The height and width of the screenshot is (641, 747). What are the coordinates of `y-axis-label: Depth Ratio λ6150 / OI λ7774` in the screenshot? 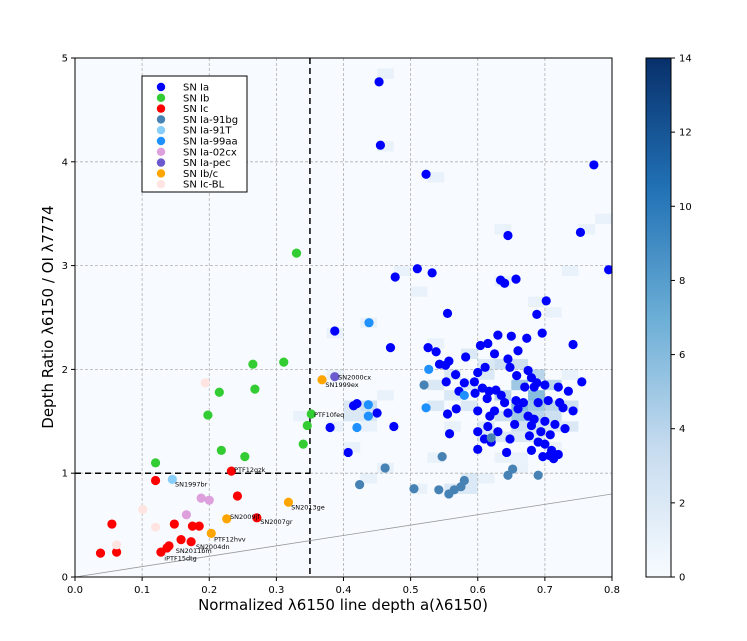 It's located at (48, 316).